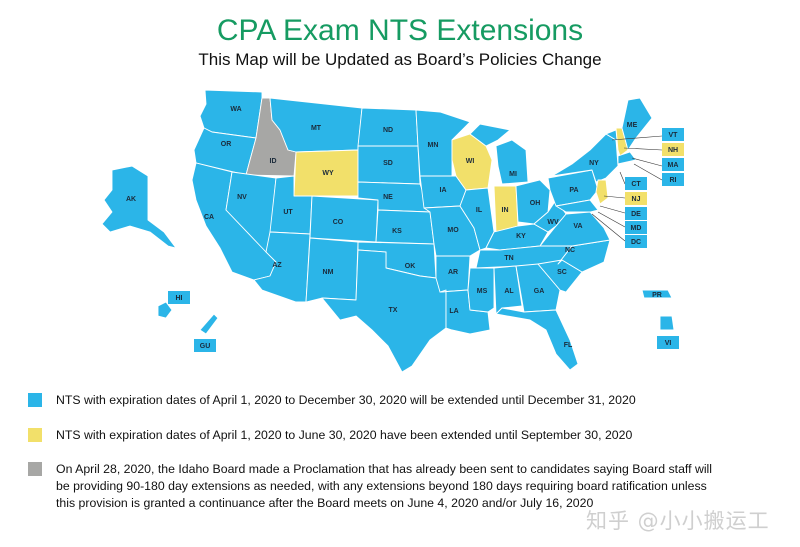  I want to click on label-MD: MD, so click(636, 228).